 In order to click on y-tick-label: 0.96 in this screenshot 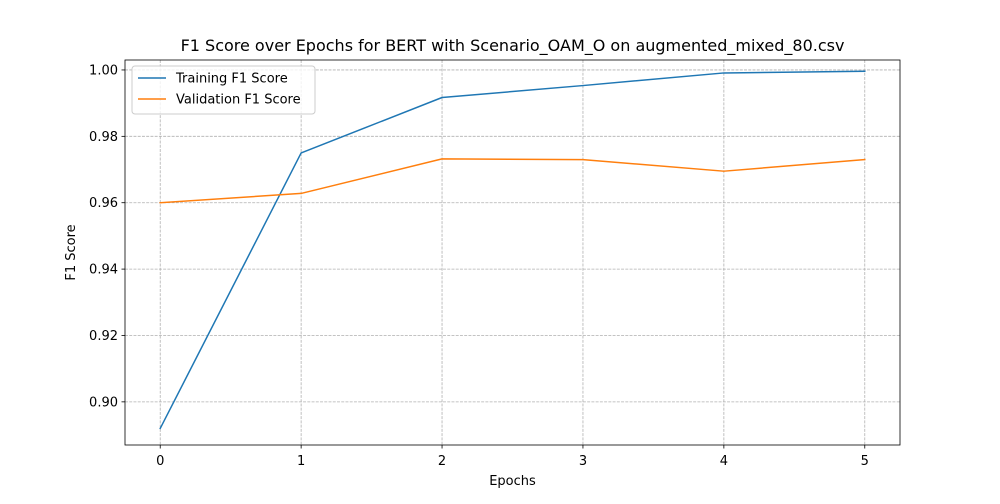, I will do `click(103, 203)`.